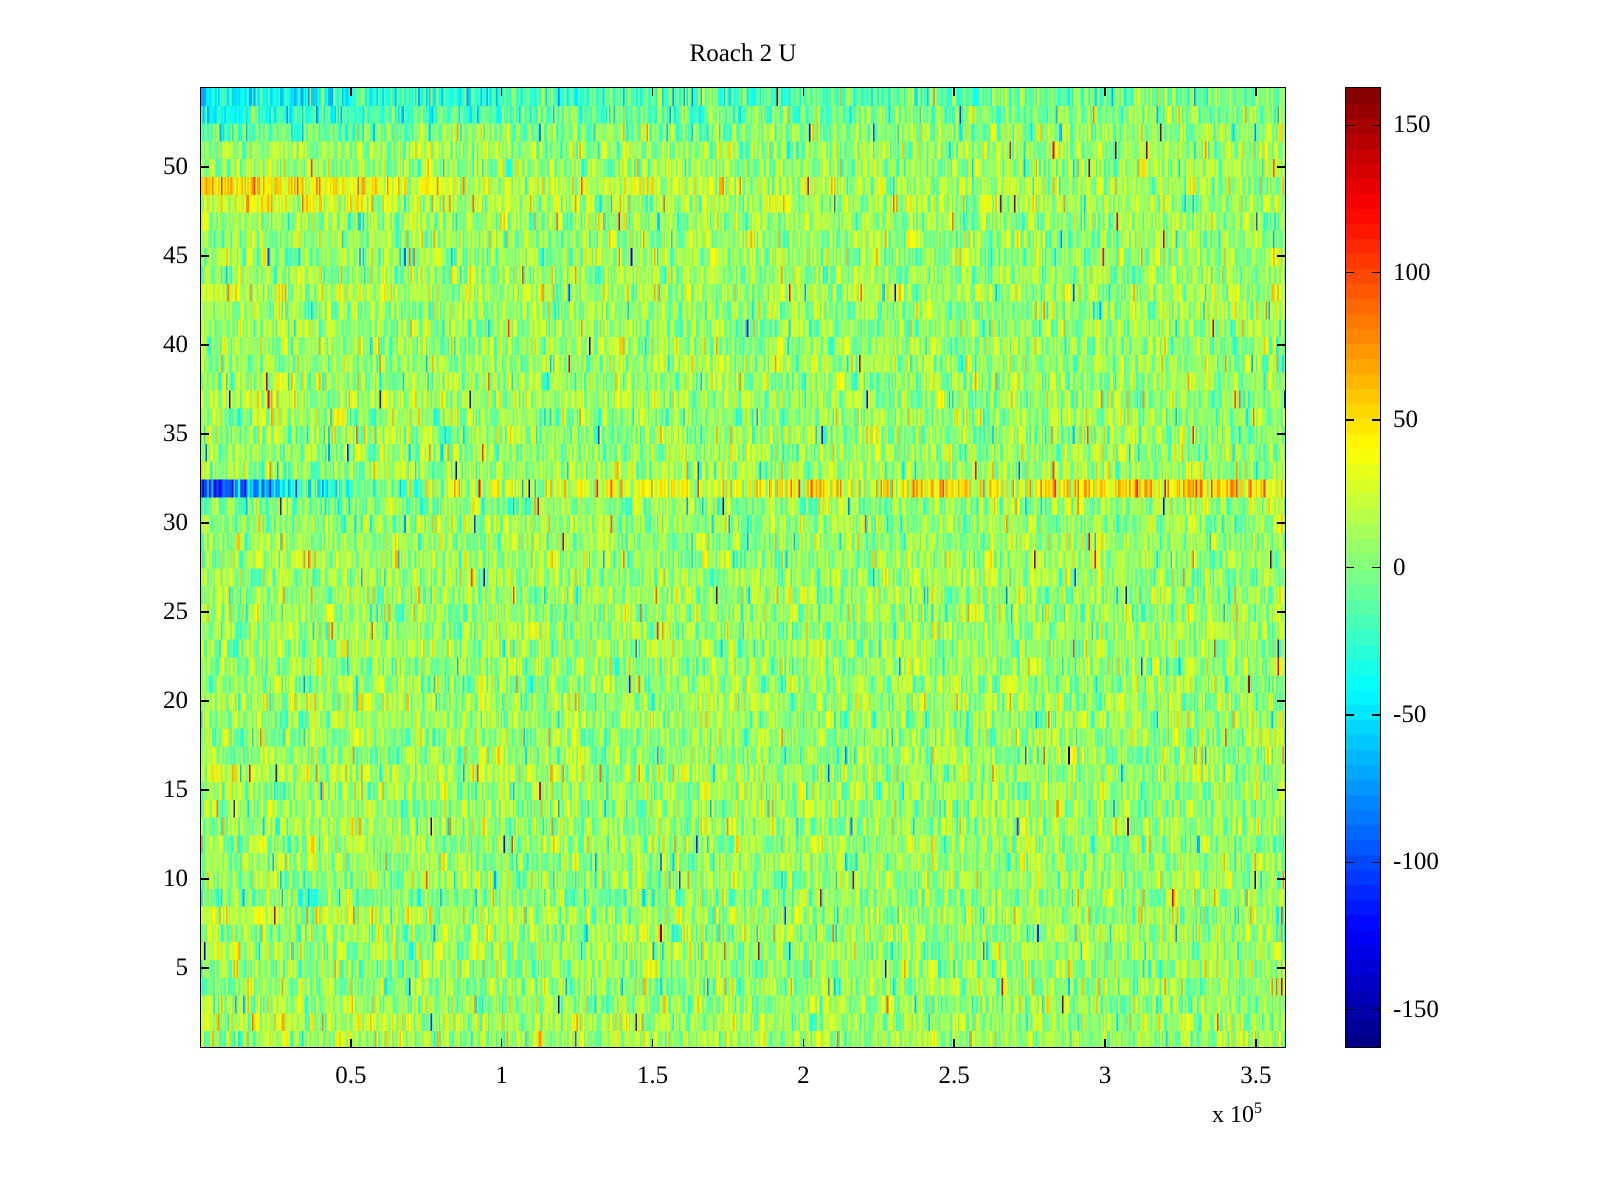 The image size is (1600, 1200). I want to click on x-axis-exponent-label: x 105, so click(1237, 1114).